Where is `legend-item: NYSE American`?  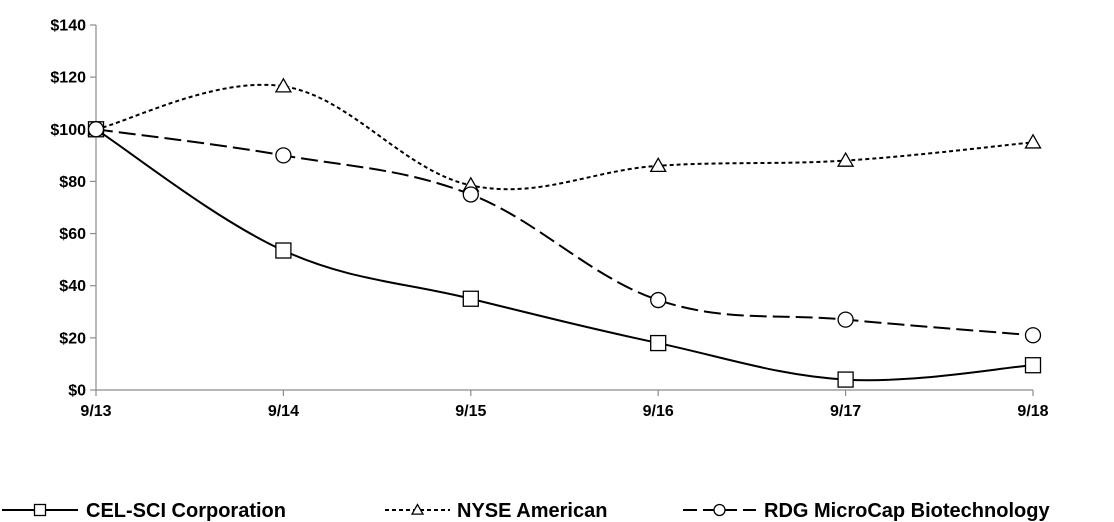 legend-item: NYSE American is located at coordinates (496, 511).